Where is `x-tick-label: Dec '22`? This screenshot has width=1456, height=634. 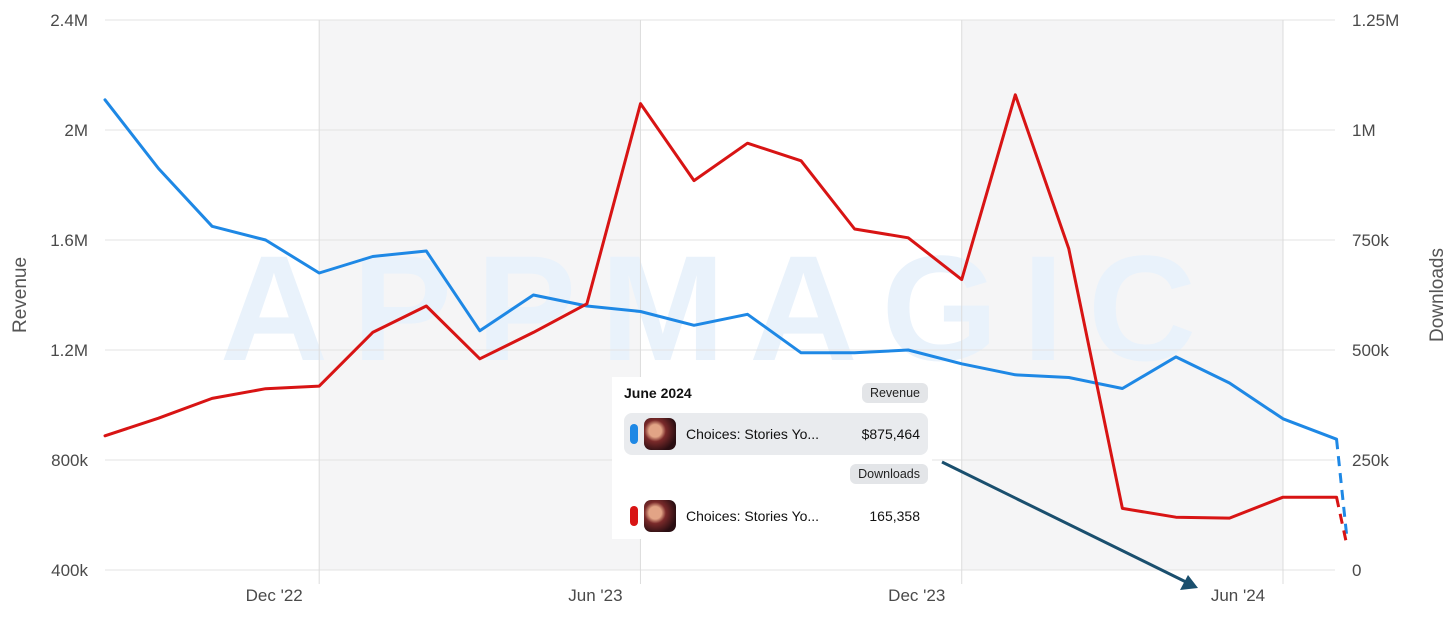 x-tick-label: Dec '22 is located at coordinates (274, 595).